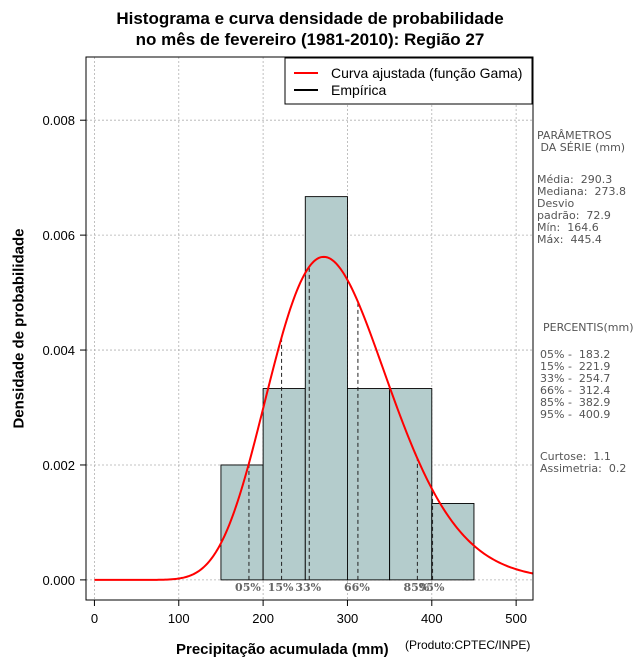 Image resolution: width=640 pixels, height=660 pixels. I want to click on product-credit: (Produto:CPTEC/INPE), so click(468, 645).